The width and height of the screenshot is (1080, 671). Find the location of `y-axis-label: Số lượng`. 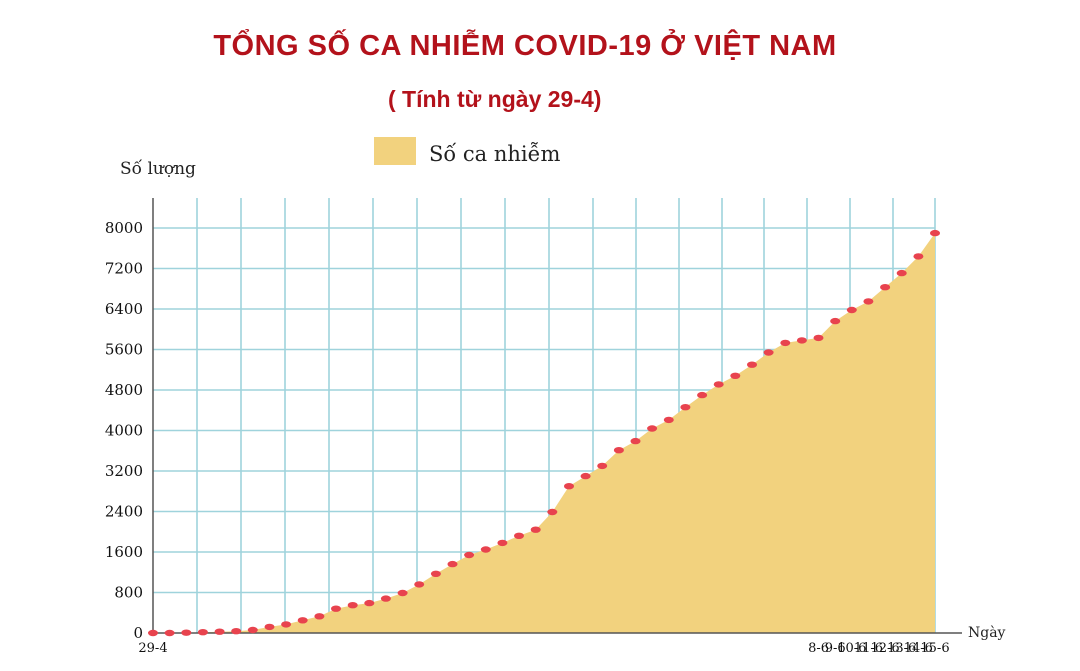

y-axis-label: Số lượng is located at coordinates (158, 169).